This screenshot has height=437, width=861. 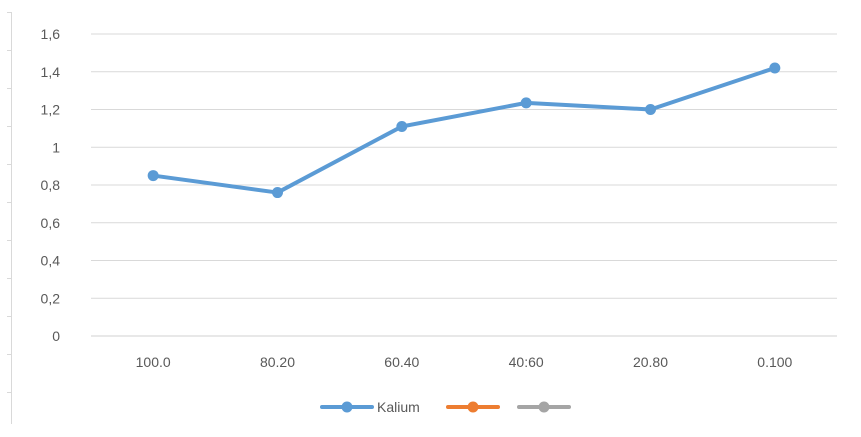 I want to click on y-tick-label: 0,4, so click(x=51, y=261).